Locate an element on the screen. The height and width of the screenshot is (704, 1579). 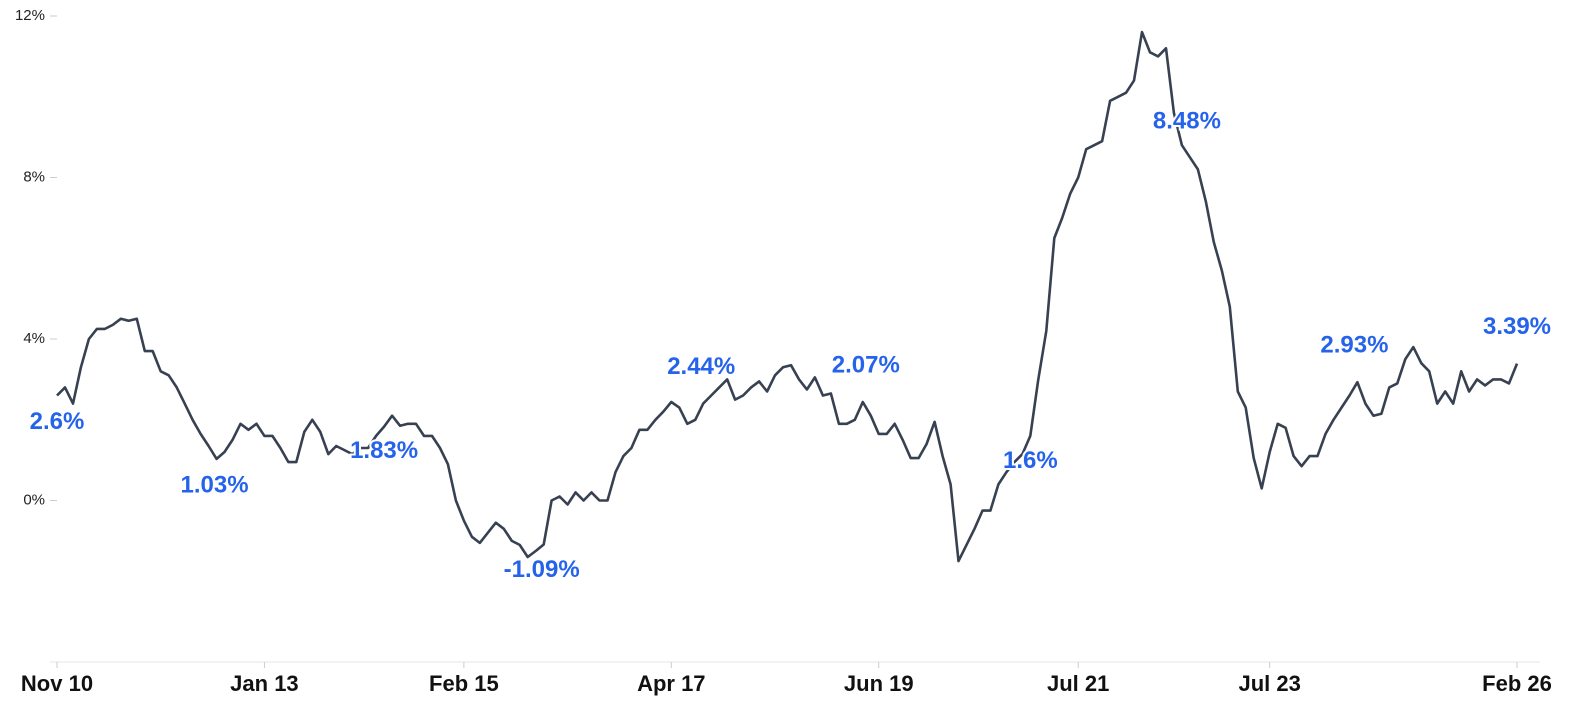
y-tick-label: 8% is located at coordinates (34, 176).